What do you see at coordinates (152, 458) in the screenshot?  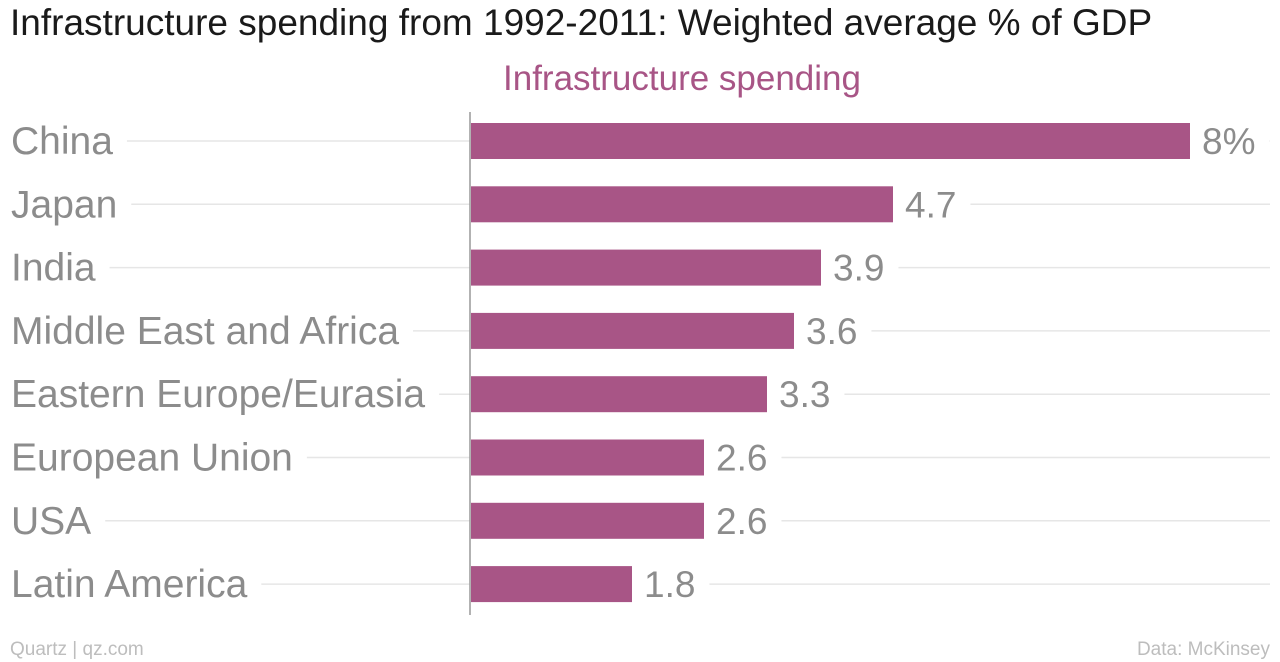 I see `category-label: European Union` at bounding box center [152, 458].